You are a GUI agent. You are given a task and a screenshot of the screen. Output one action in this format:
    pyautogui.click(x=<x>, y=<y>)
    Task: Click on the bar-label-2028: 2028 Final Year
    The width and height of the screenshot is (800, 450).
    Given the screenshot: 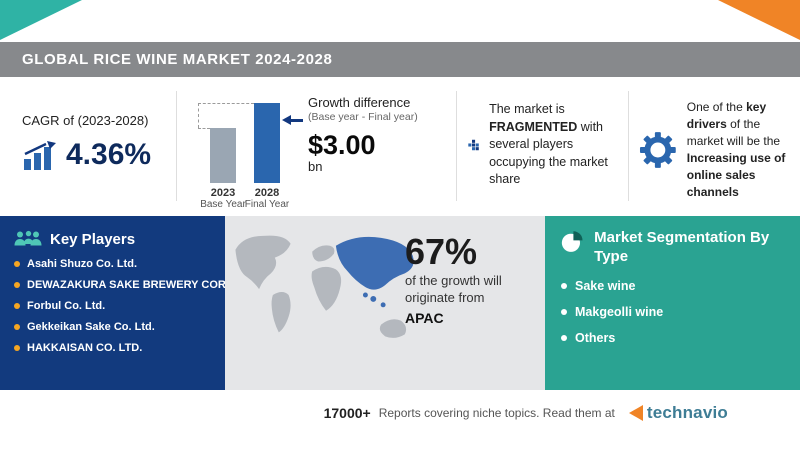 What is the action you would take?
    pyautogui.click(x=267, y=198)
    